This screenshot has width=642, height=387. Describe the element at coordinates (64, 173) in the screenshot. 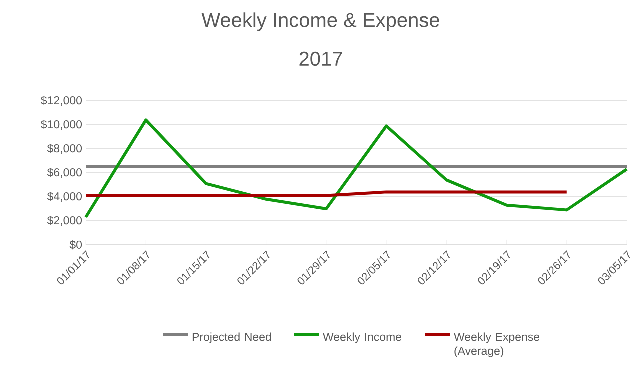

I see `y-tick-label: $6,000` at that location.